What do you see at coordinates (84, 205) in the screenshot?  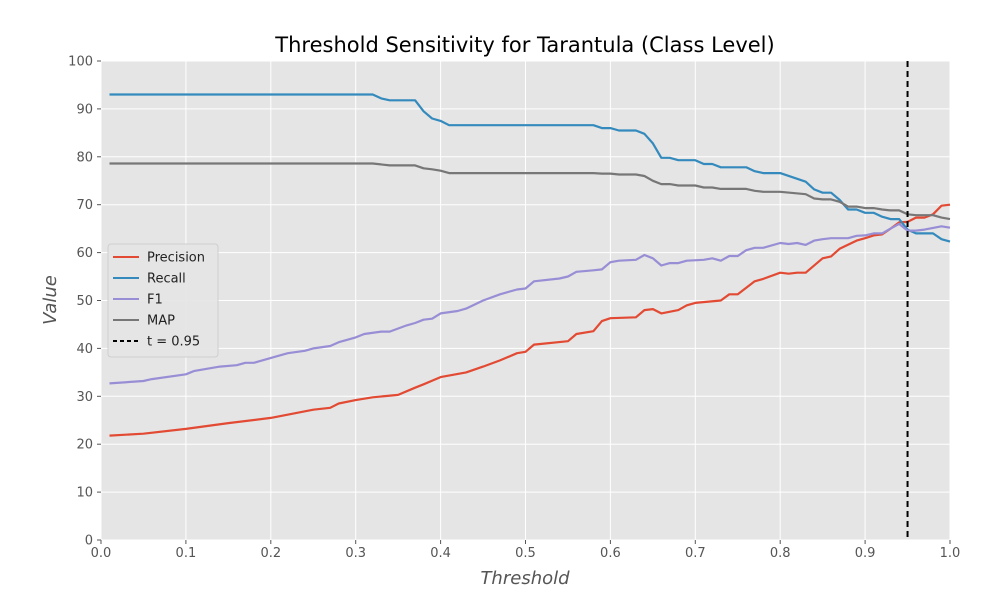 I see `y-tick-label: 70` at bounding box center [84, 205].